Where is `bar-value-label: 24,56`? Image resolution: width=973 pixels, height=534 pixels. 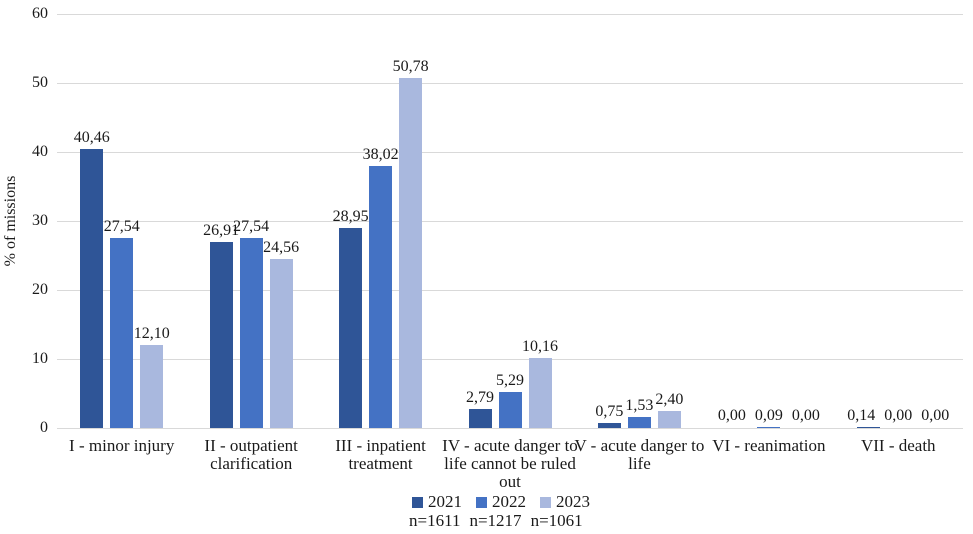 bar-value-label: 24,56 is located at coordinates (281, 247).